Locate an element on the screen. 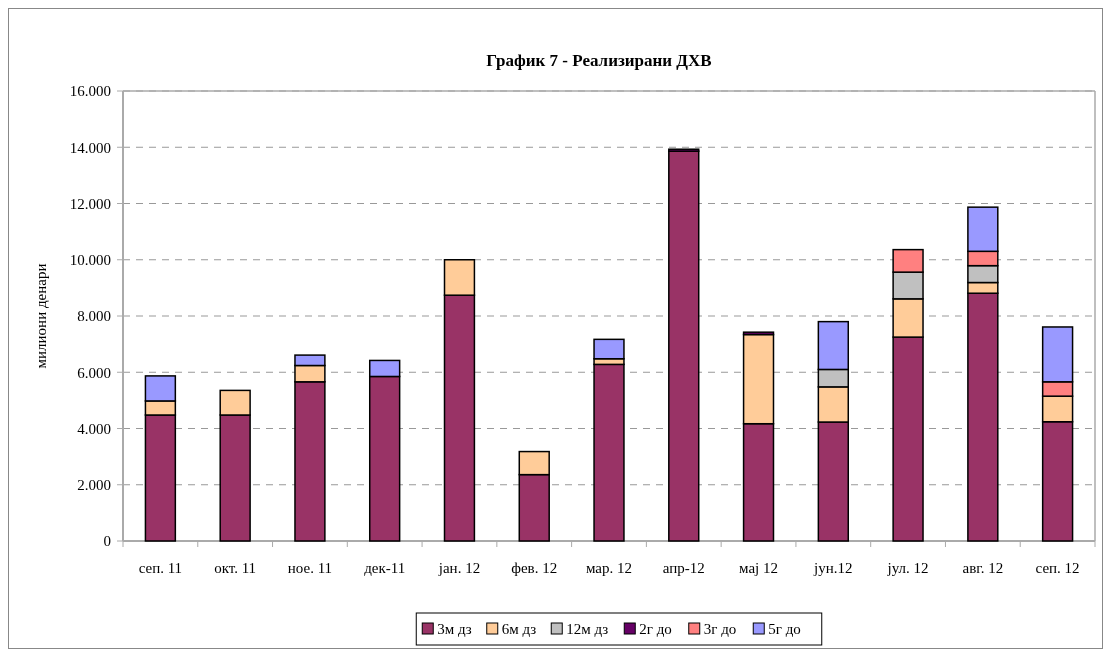 This screenshot has width=1111, height=657. legend-label: 2г до is located at coordinates (655, 629).